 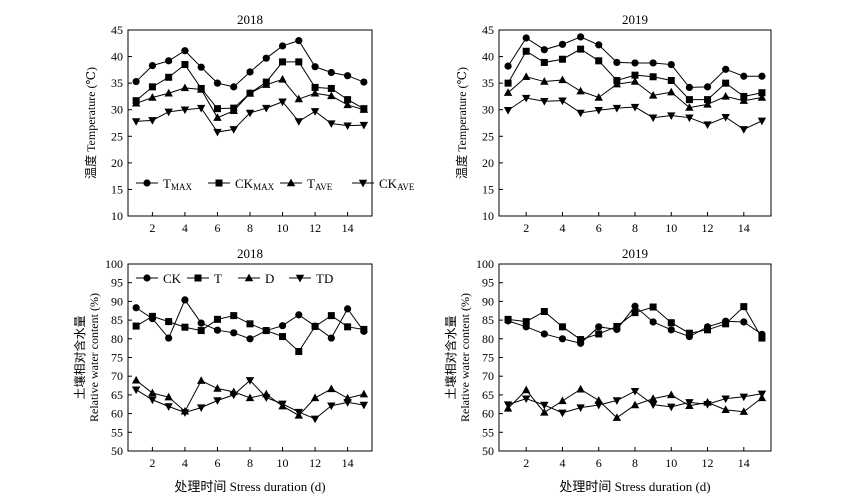 I want to click on y-tick-label: 25, so click(x=488, y=136).